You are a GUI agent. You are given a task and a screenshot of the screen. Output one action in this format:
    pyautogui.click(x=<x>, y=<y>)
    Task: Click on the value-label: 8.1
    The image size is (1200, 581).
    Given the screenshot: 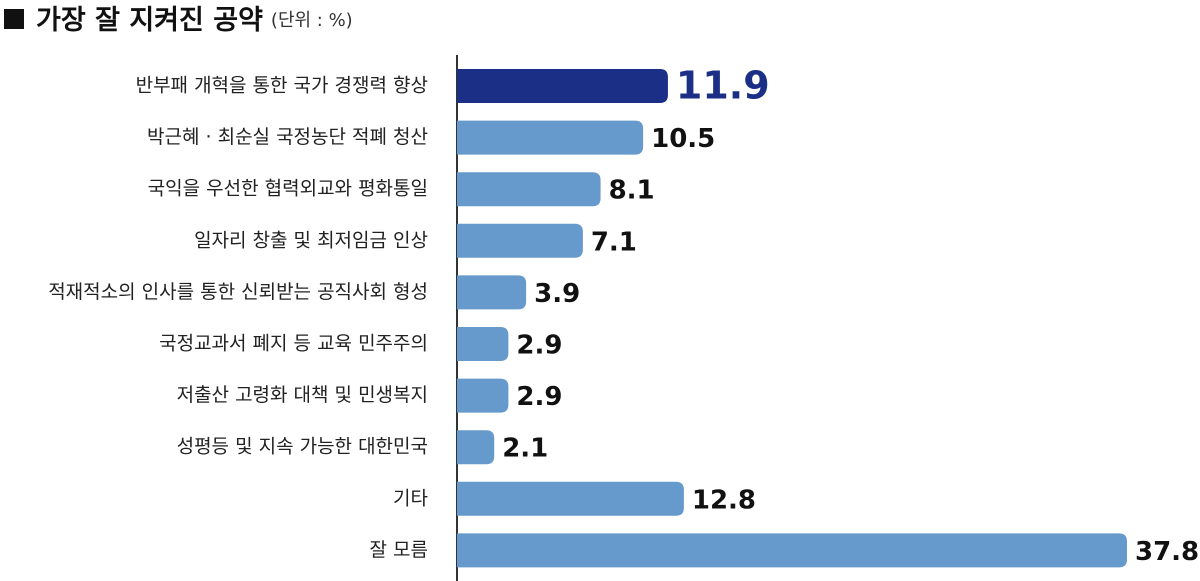 What is the action you would take?
    pyautogui.click(x=632, y=191)
    